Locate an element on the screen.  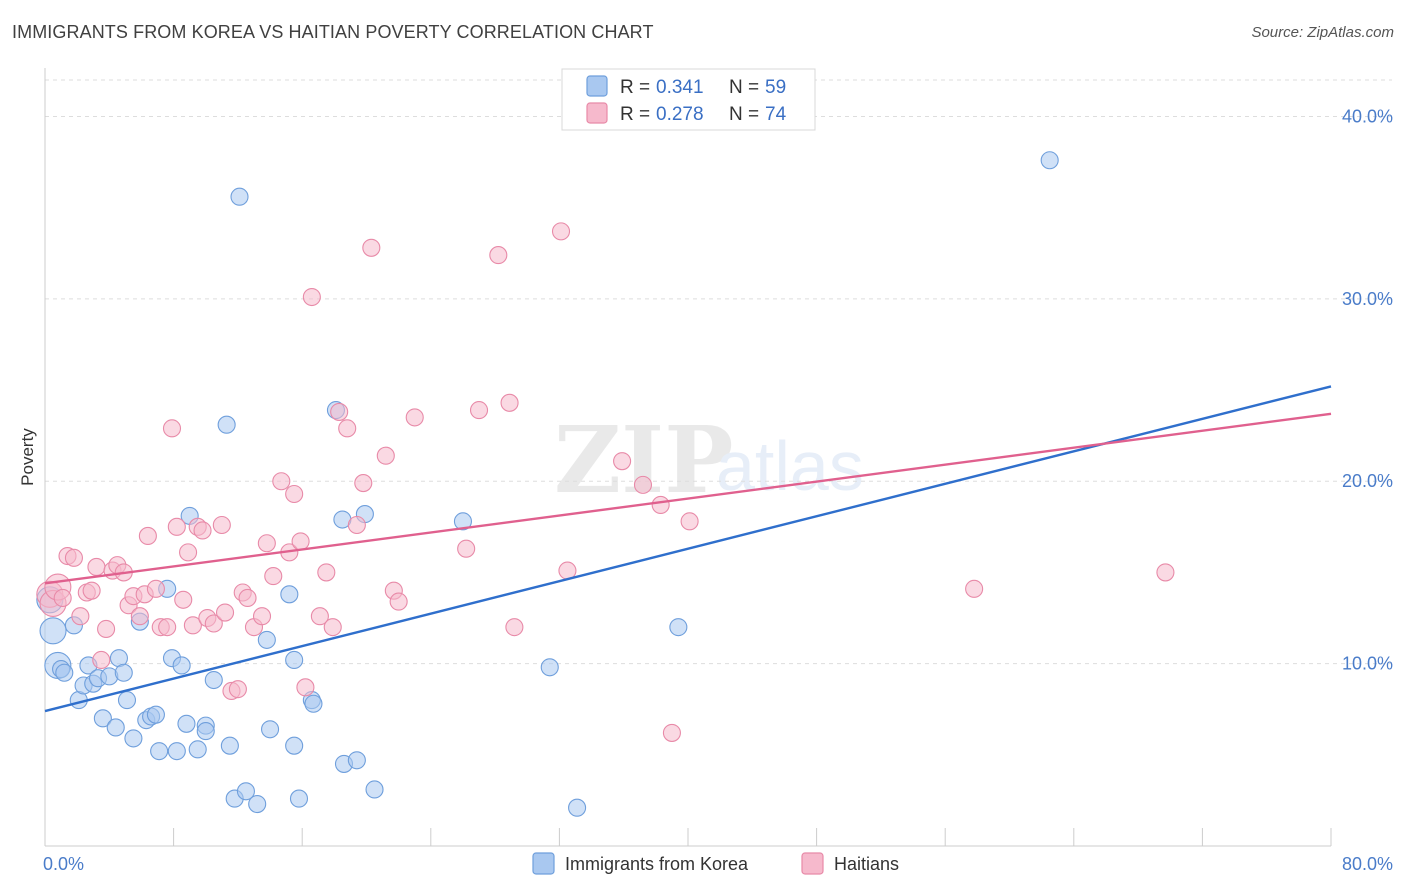
x-tick-label-min: 0.0% is located at coordinates (63, 864).